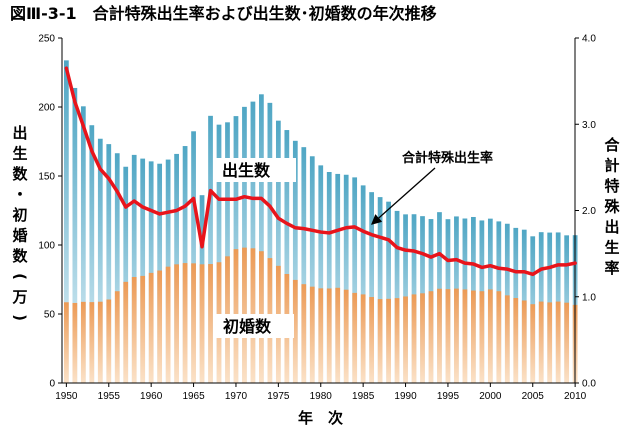 The image size is (627, 429). What do you see at coordinates (66, 396) in the screenshot?
I see `x-tick-label: 1950` at bounding box center [66, 396].